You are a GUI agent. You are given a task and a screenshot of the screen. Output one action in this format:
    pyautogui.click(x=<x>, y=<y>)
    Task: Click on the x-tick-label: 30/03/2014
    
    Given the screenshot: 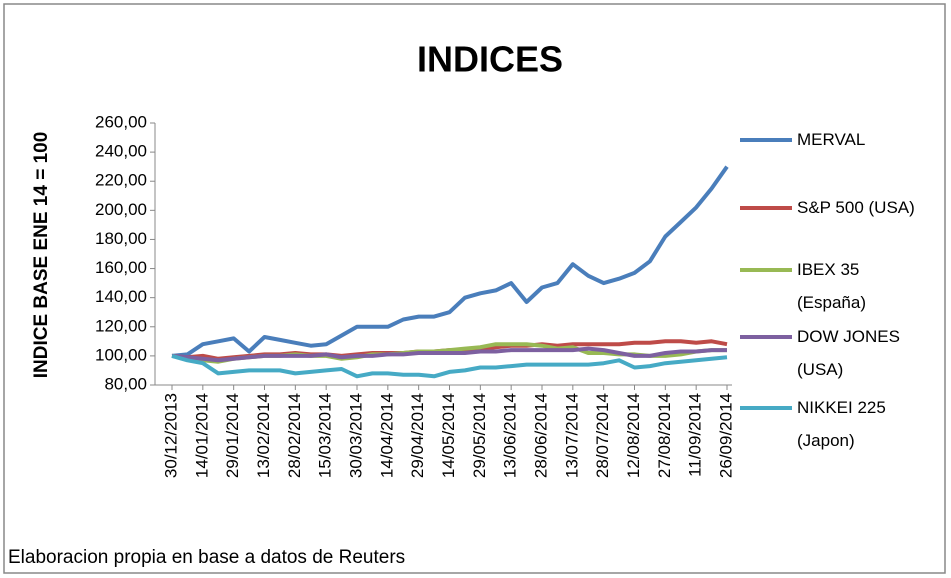 What is the action you would take?
    pyautogui.click(x=355, y=435)
    